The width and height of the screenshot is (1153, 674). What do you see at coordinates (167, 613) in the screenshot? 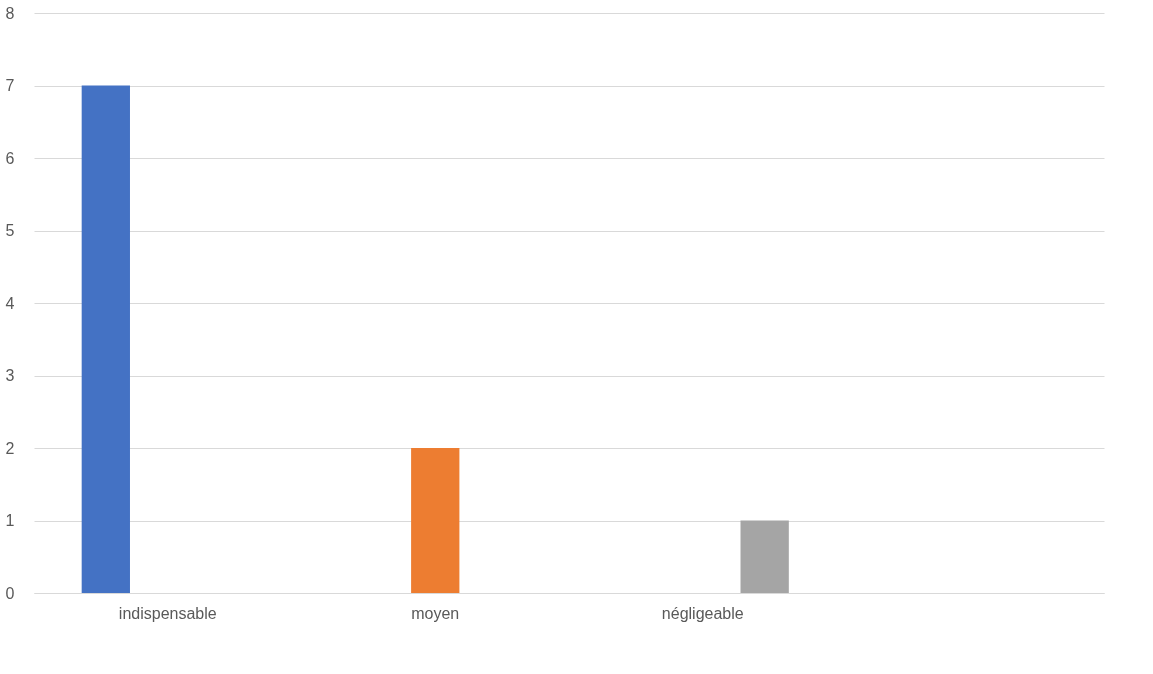
I see `x-tick-label: indispensable` at bounding box center [167, 613].